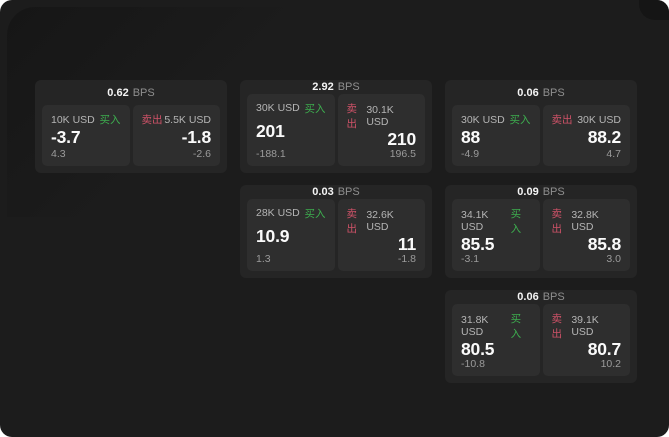  I want to click on bps-value: 2.92, so click(323, 86).